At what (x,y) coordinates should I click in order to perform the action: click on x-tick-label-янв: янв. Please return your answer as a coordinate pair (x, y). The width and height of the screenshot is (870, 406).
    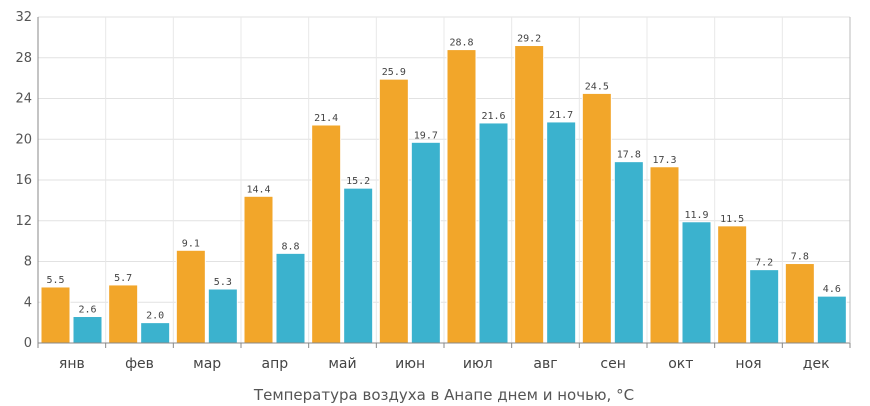
    Looking at the image, I should click on (72, 364).